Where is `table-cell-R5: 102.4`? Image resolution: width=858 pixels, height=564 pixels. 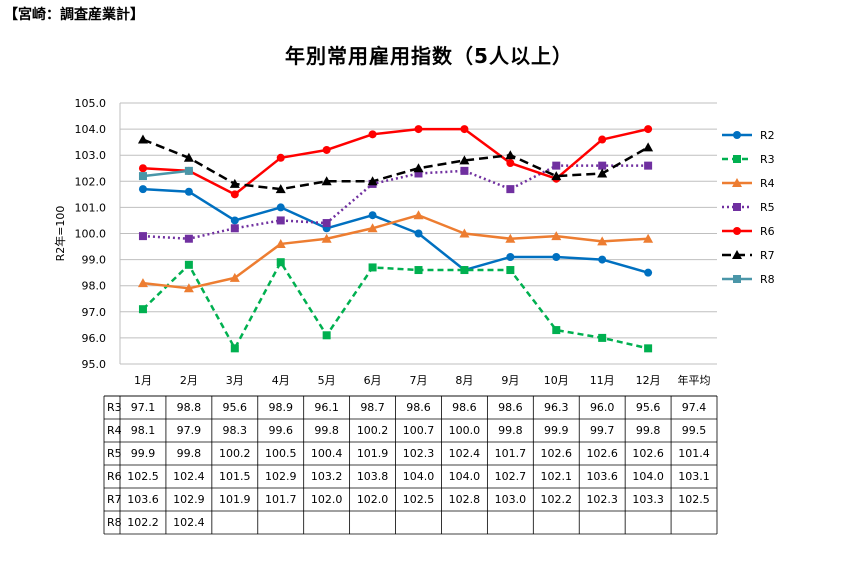
table-cell-R5: 102.4 is located at coordinates (465, 453).